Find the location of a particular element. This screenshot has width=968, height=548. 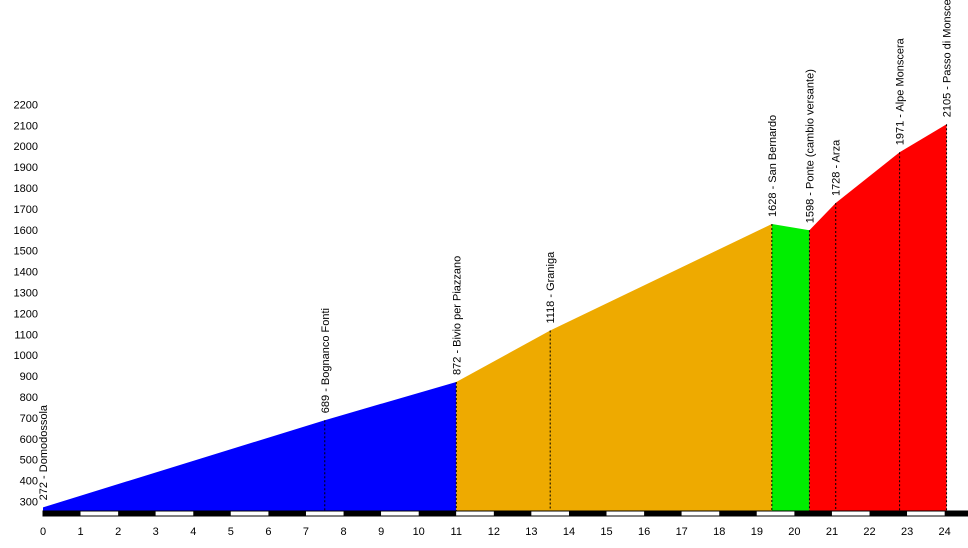

point-label: 1971 - Alpe Monscera is located at coordinates (901, 91).